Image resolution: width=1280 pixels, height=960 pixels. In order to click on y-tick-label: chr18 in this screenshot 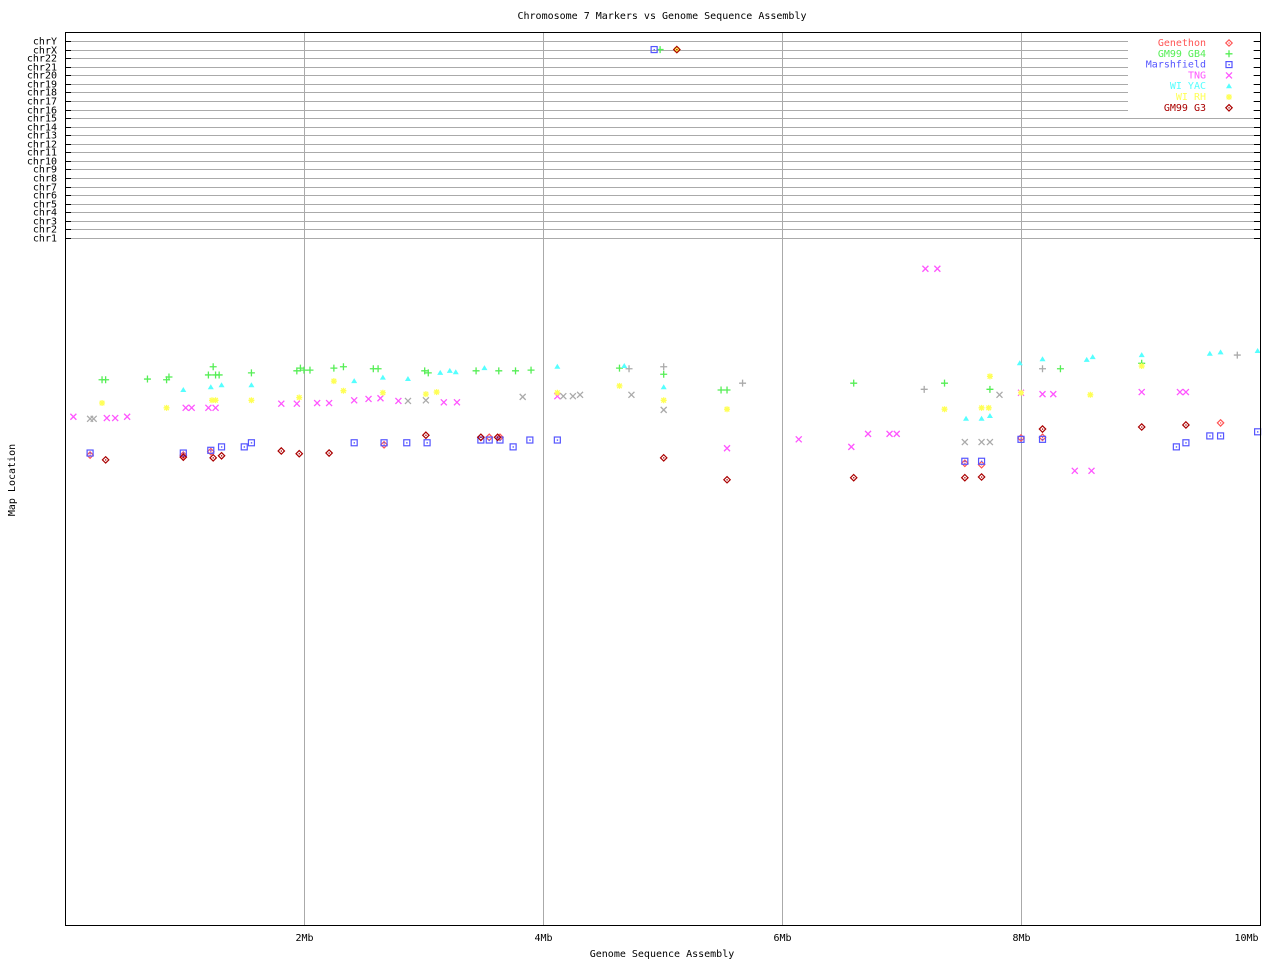, I will do `click(42, 93)`.